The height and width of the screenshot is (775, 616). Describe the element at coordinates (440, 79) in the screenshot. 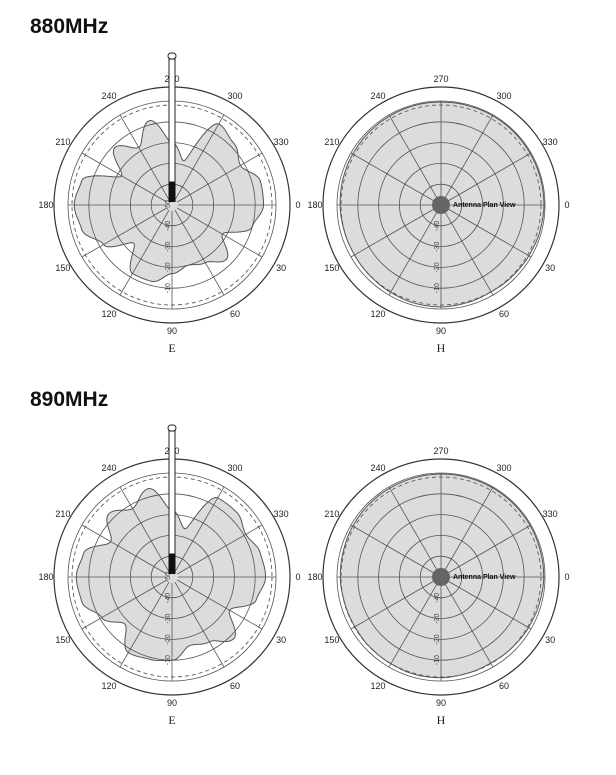

I see `angle-label: 270` at that location.